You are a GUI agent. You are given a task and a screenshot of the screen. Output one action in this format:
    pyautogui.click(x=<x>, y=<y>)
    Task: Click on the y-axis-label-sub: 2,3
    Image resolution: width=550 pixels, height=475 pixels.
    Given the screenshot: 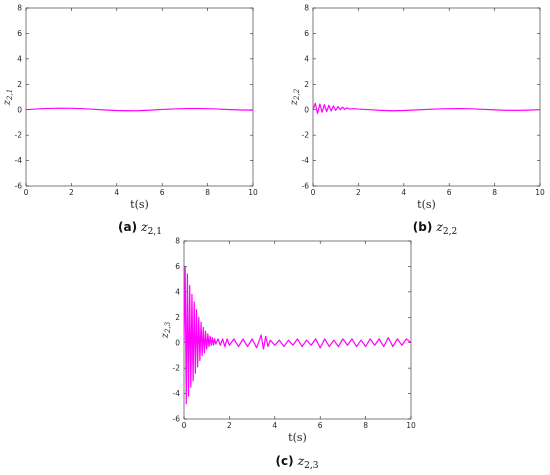 What is the action you would take?
    pyautogui.click(x=168, y=327)
    